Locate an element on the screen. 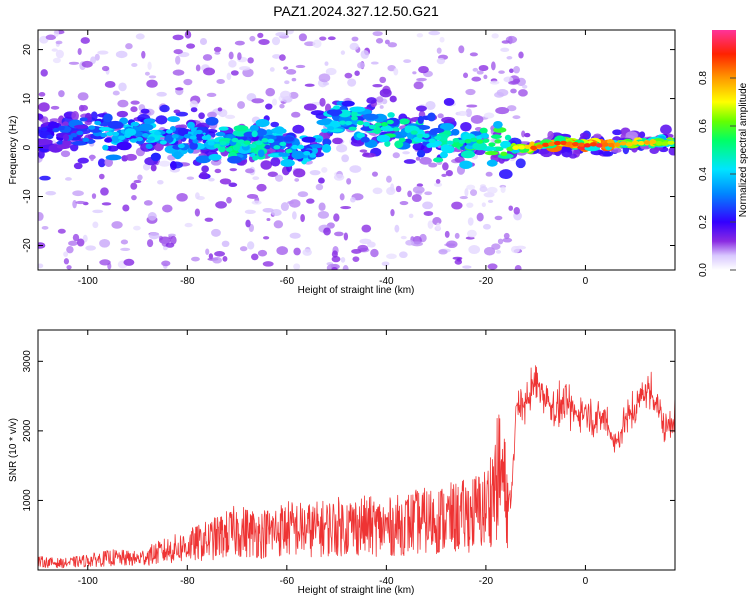  colorbar-ticks: 0.0 0.2 0.4 0.6 0.8 is located at coordinates (717, 174).